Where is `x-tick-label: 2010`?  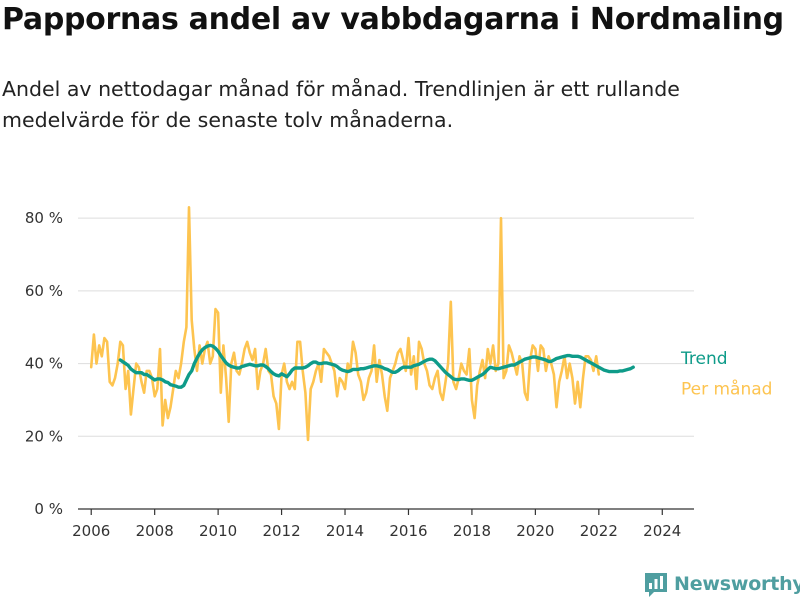 x-tick-label: 2010 is located at coordinates (218, 531).